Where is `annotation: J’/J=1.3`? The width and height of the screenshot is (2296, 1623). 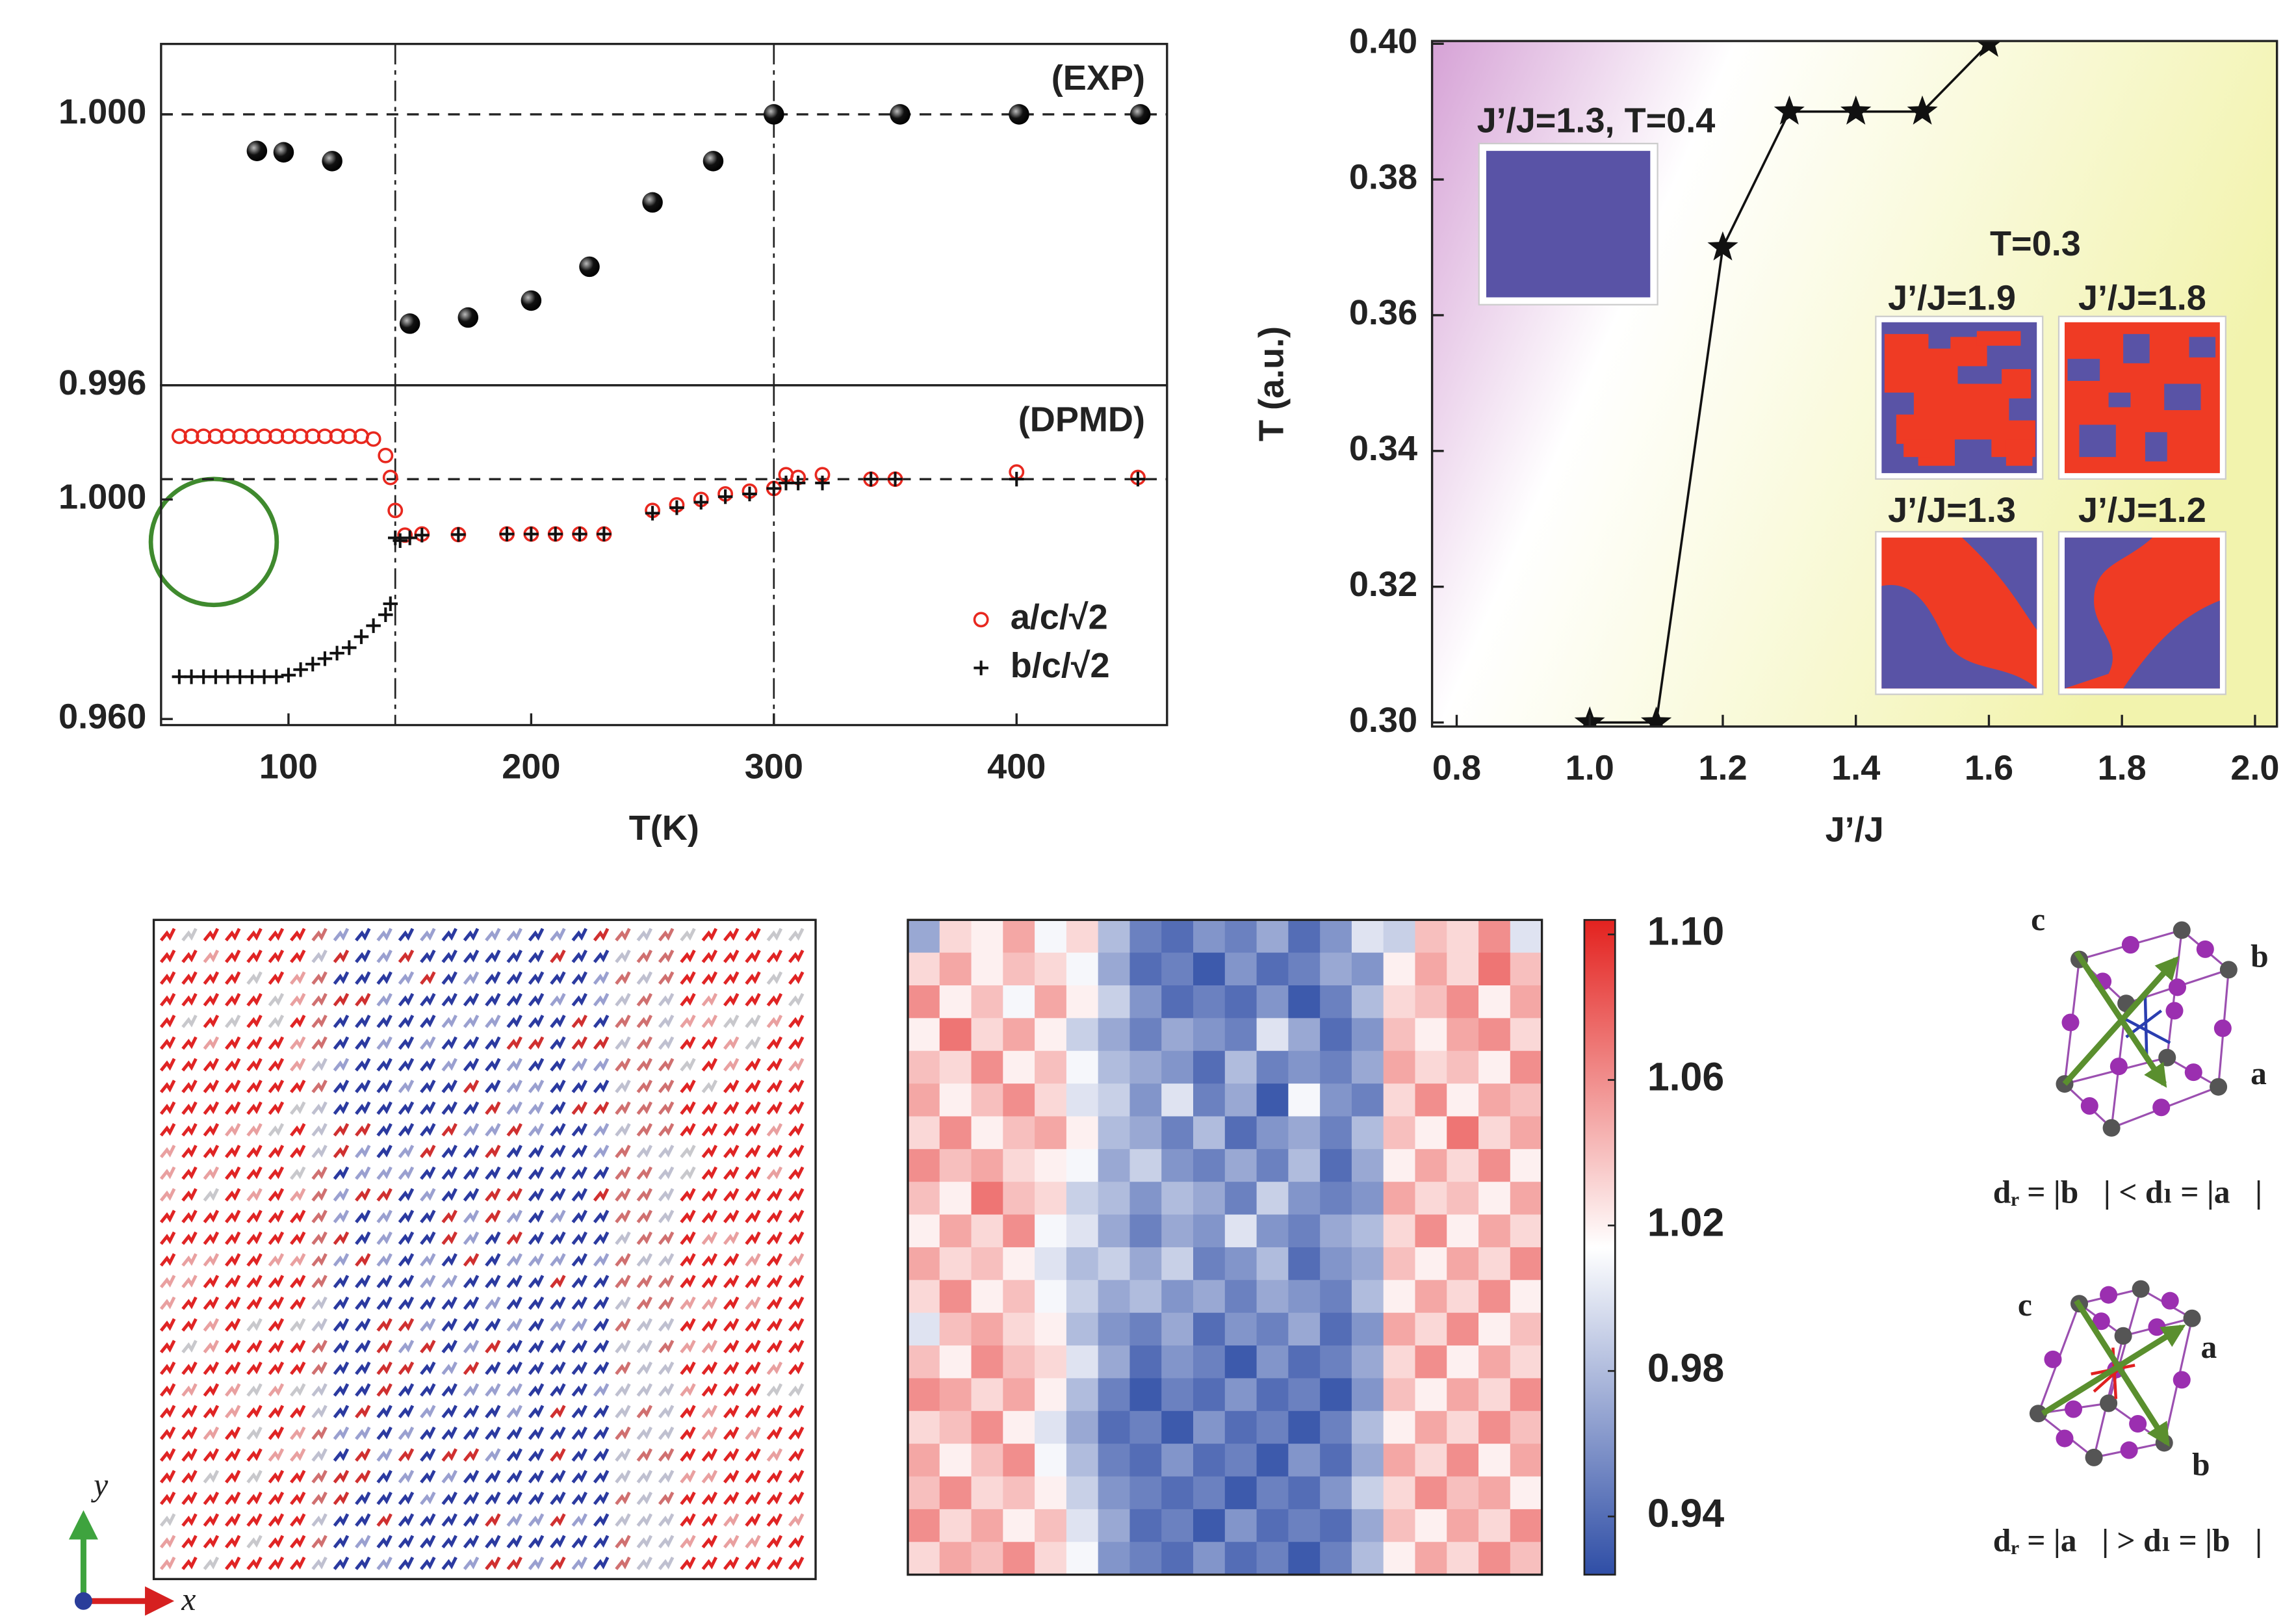 annotation: J’/J=1.3 is located at coordinates (1952, 511).